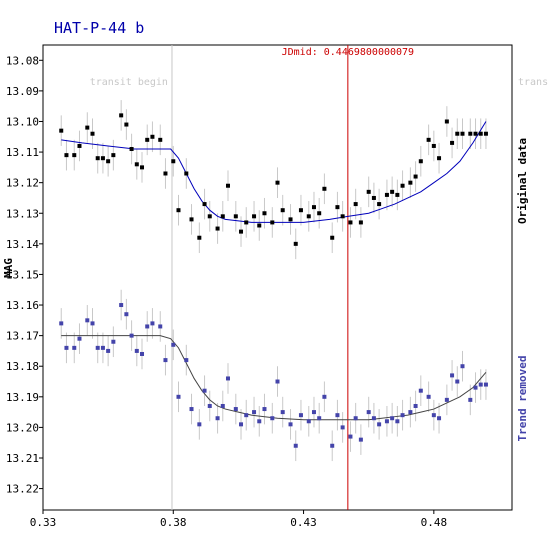 This screenshot has width=550, height=550. What do you see at coordinates (43, 522) in the screenshot?
I see `x-tick-label: 0.33` at bounding box center [43, 522].